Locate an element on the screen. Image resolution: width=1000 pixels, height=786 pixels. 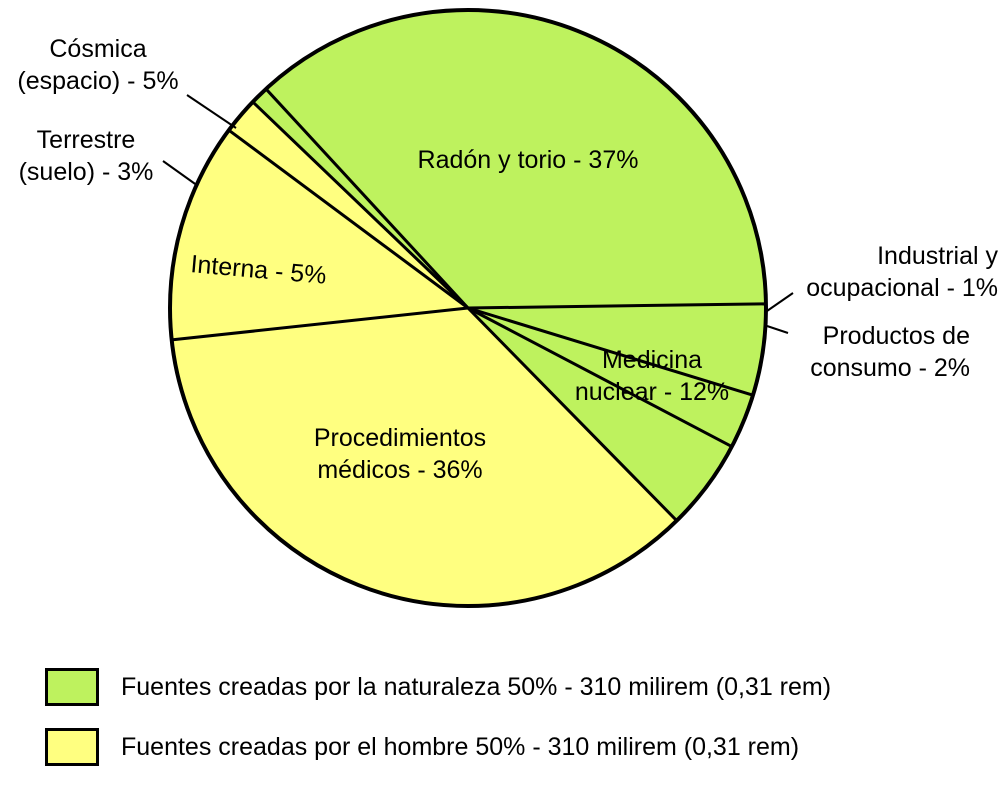
slice-label-3: Medicina nuclear - 12% is located at coordinates (652, 376).